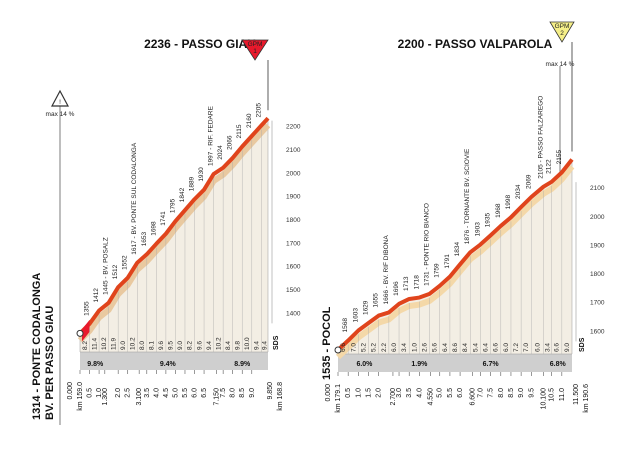  What do you see at coordinates (366, 307) in the screenshot?
I see `elevation-point-label: 1629` at bounding box center [366, 307].